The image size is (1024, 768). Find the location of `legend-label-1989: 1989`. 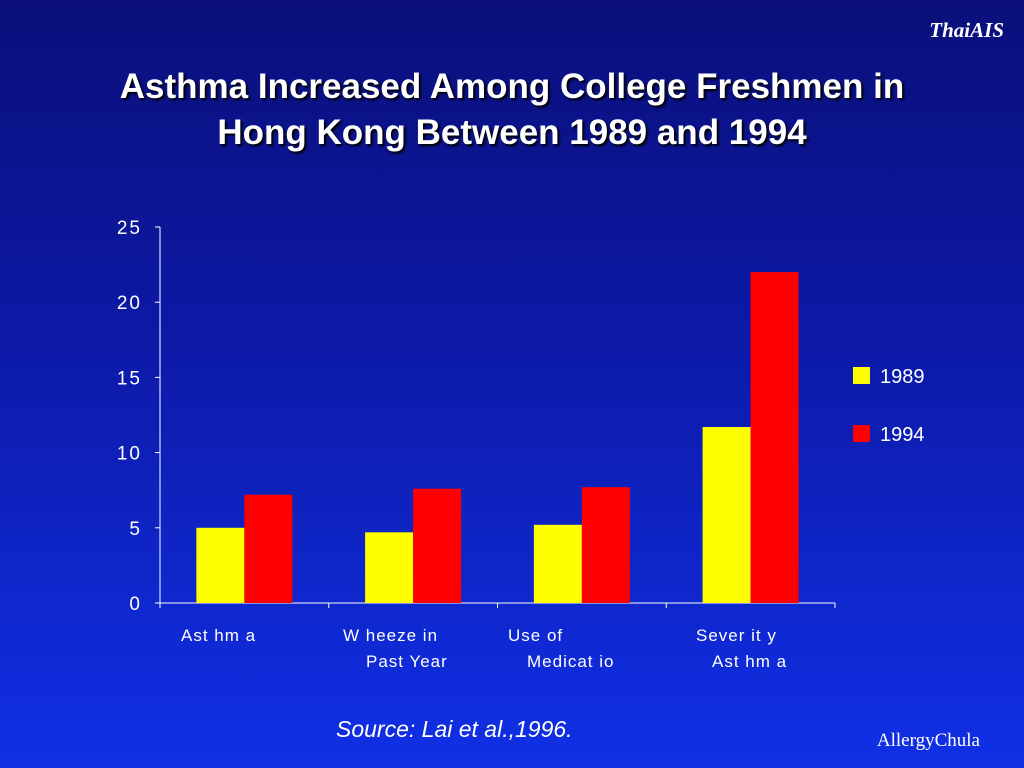

legend-label-1989: 1989 is located at coordinates (902, 377).